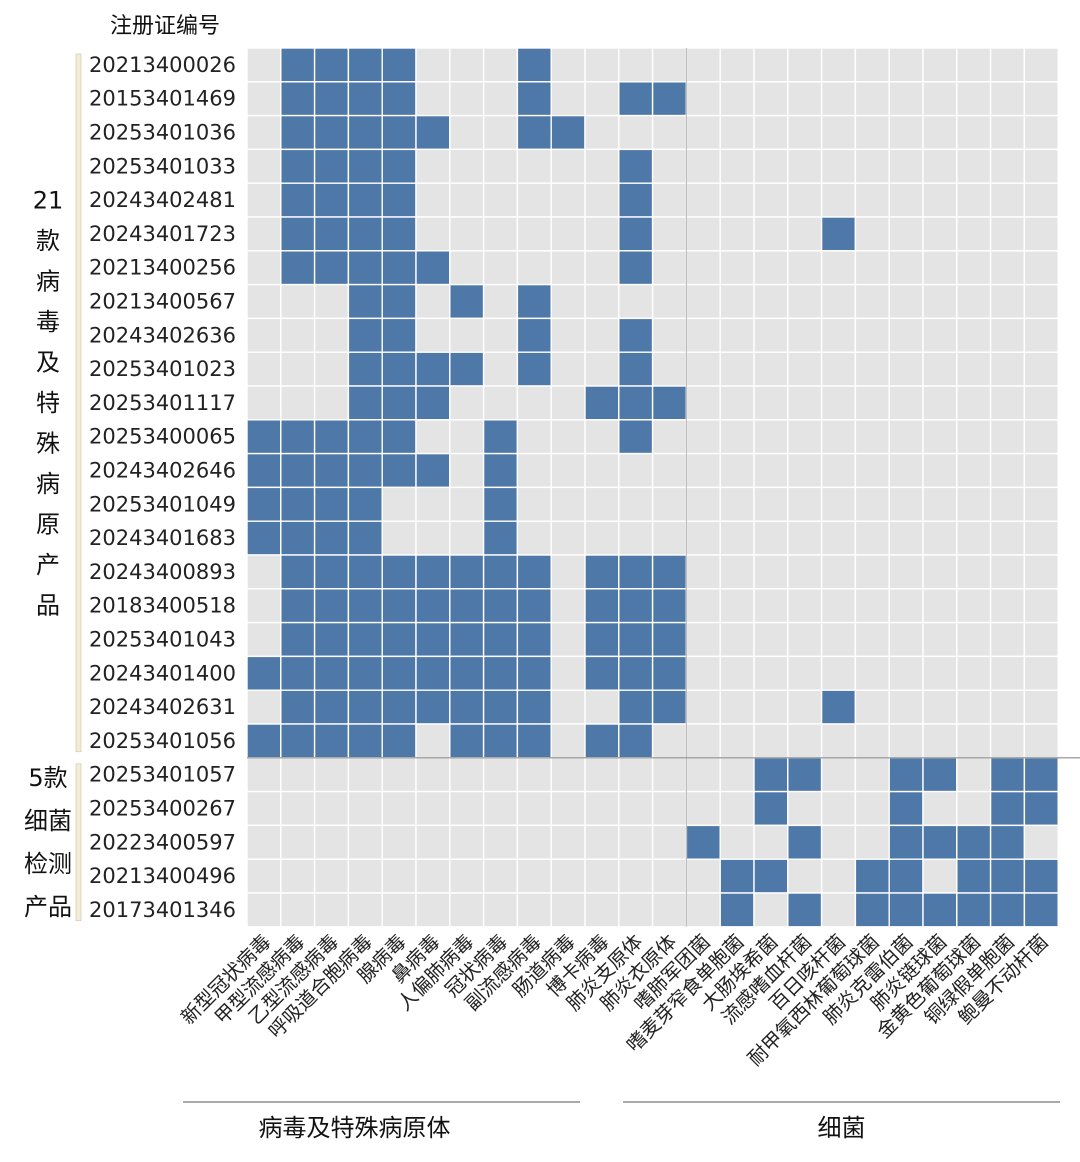  Describe the element at coordinates (838, 335) in the screenshot. I see `heatmap-cell-r8-c17` at that location.